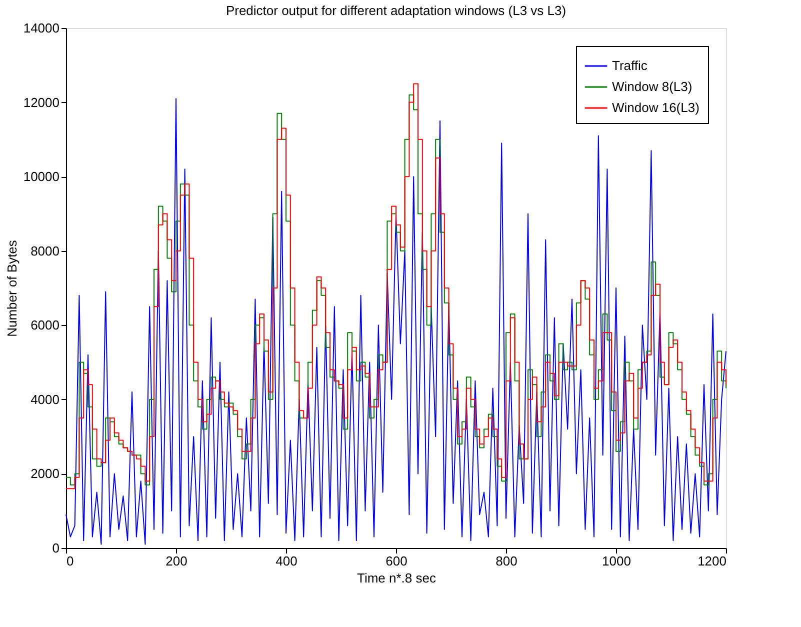 Image resolution: width=801 pixels, height=627 pixels. Describe the element at coordinates (45, 325) in the screenshot. I see `y-tick-label: 6000` at that location.